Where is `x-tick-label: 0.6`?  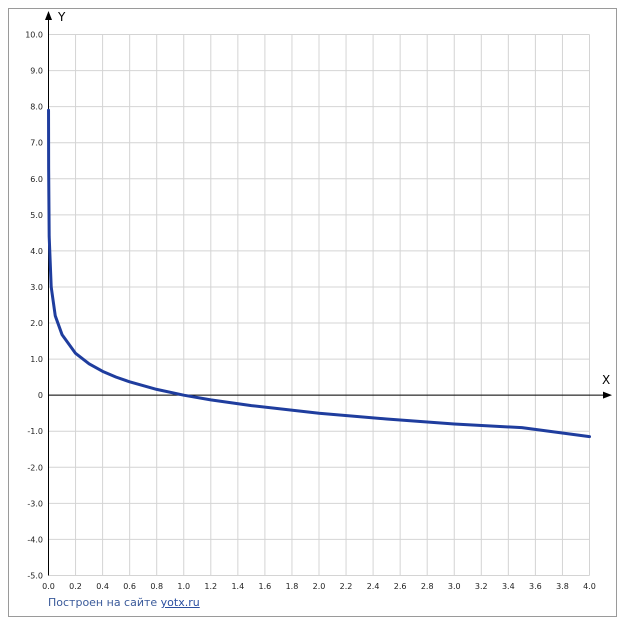
x-tick-label: 0.6 is located at coordinates (129, 586).